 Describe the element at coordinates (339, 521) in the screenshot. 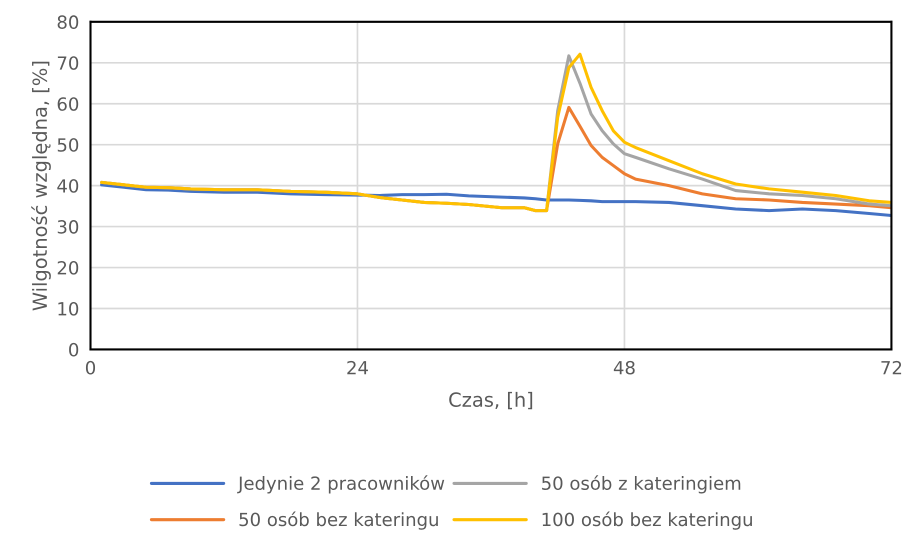

I see `legend-label: 50 osób bez kateringu` at that location.